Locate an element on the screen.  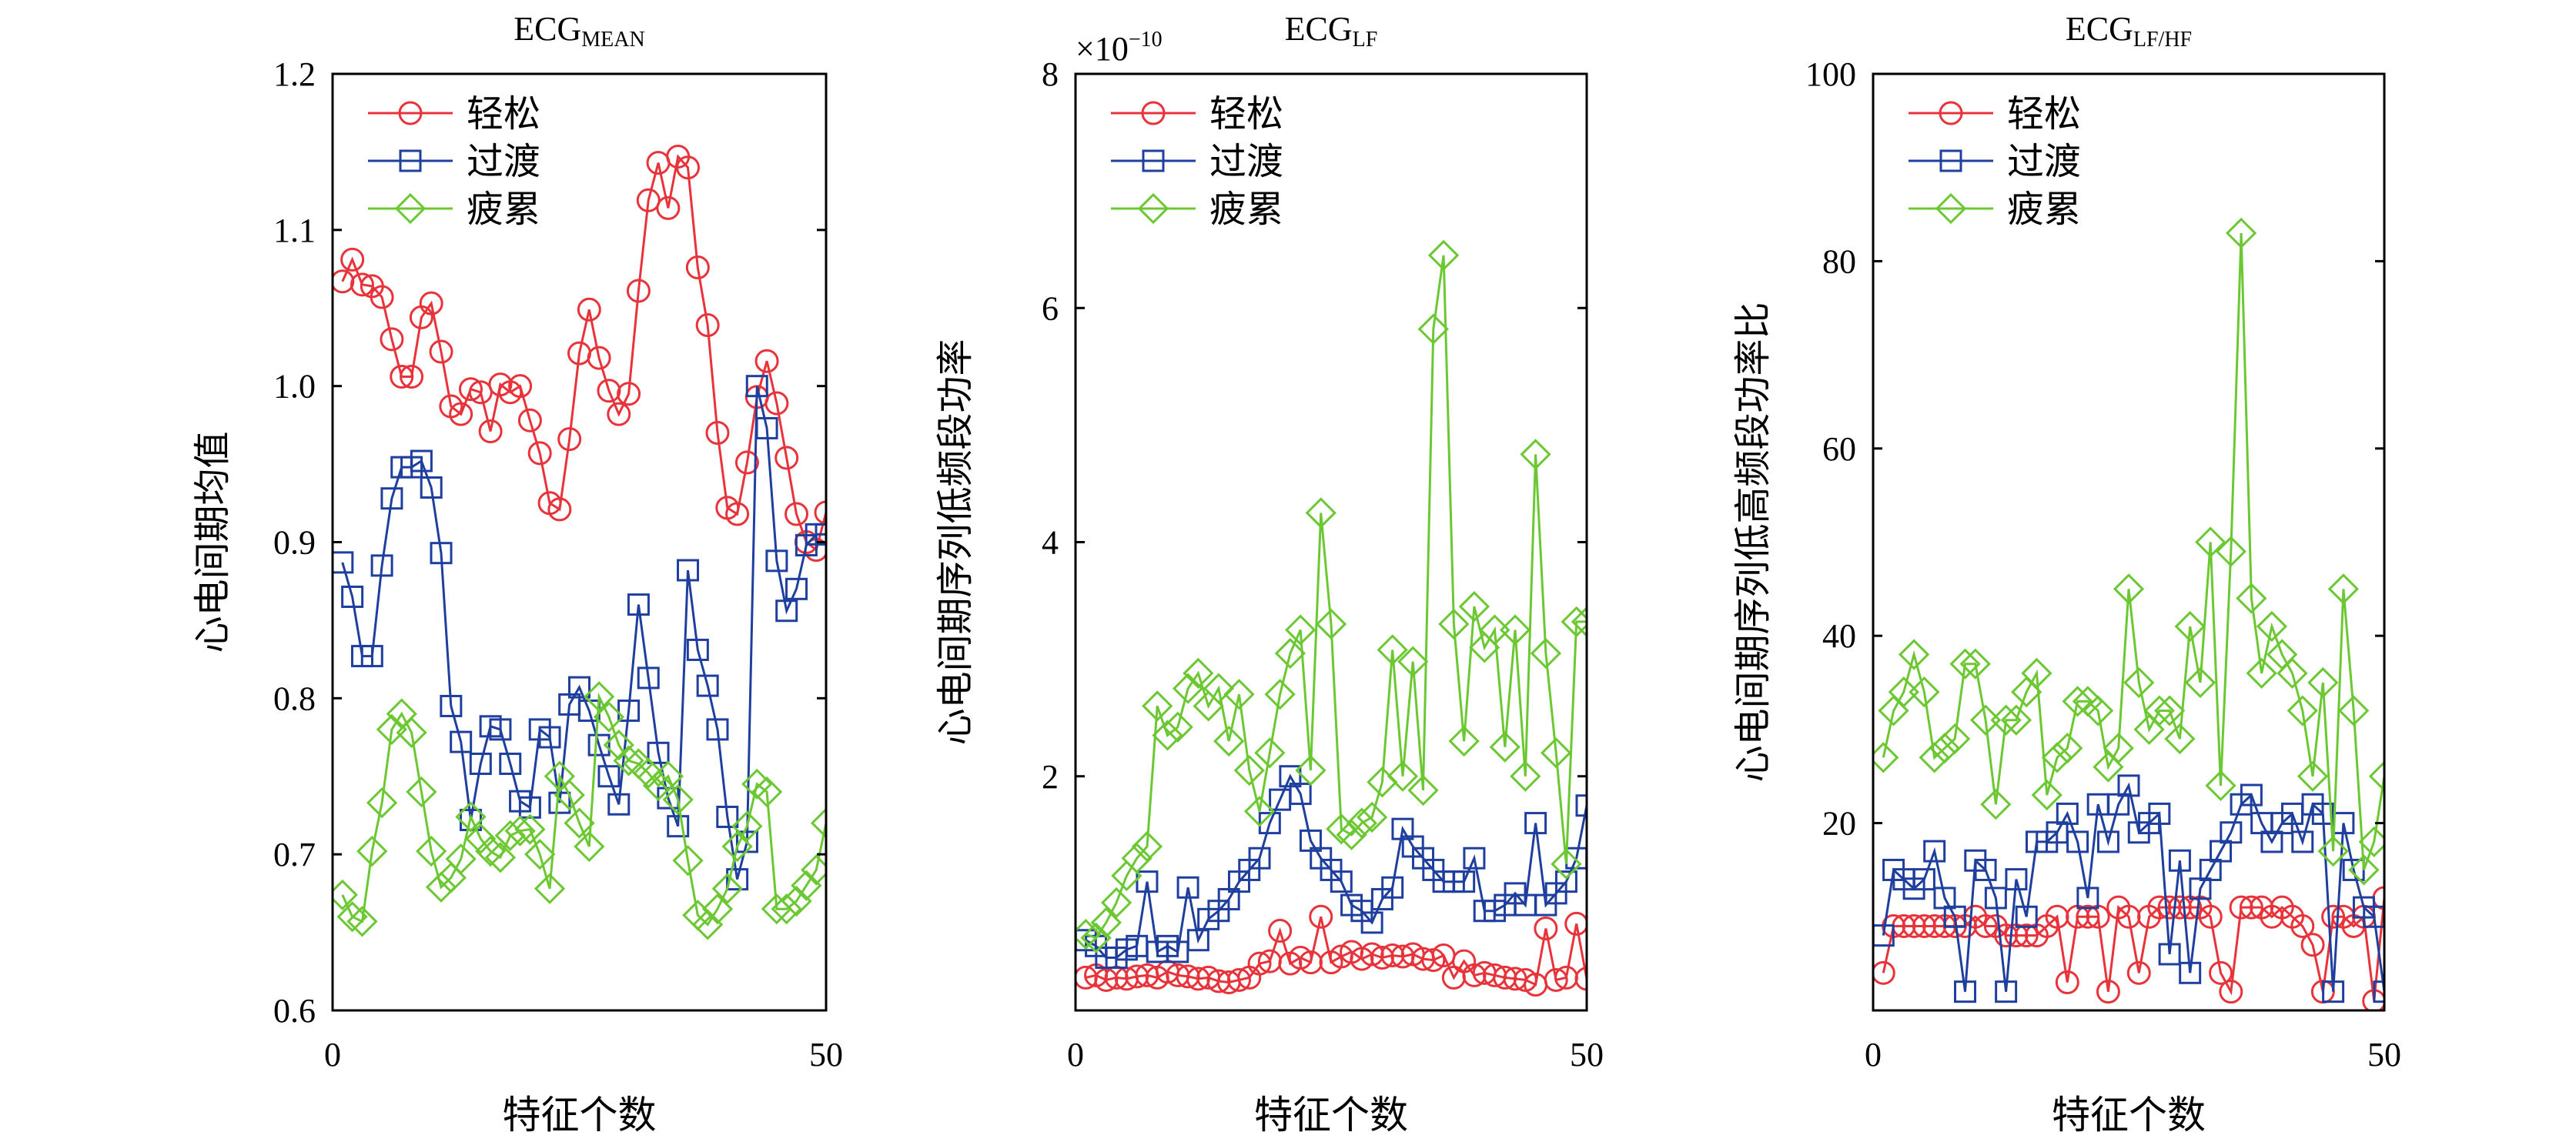
chart-title: ECGLF/HF is located at coordinates (2129, 31).